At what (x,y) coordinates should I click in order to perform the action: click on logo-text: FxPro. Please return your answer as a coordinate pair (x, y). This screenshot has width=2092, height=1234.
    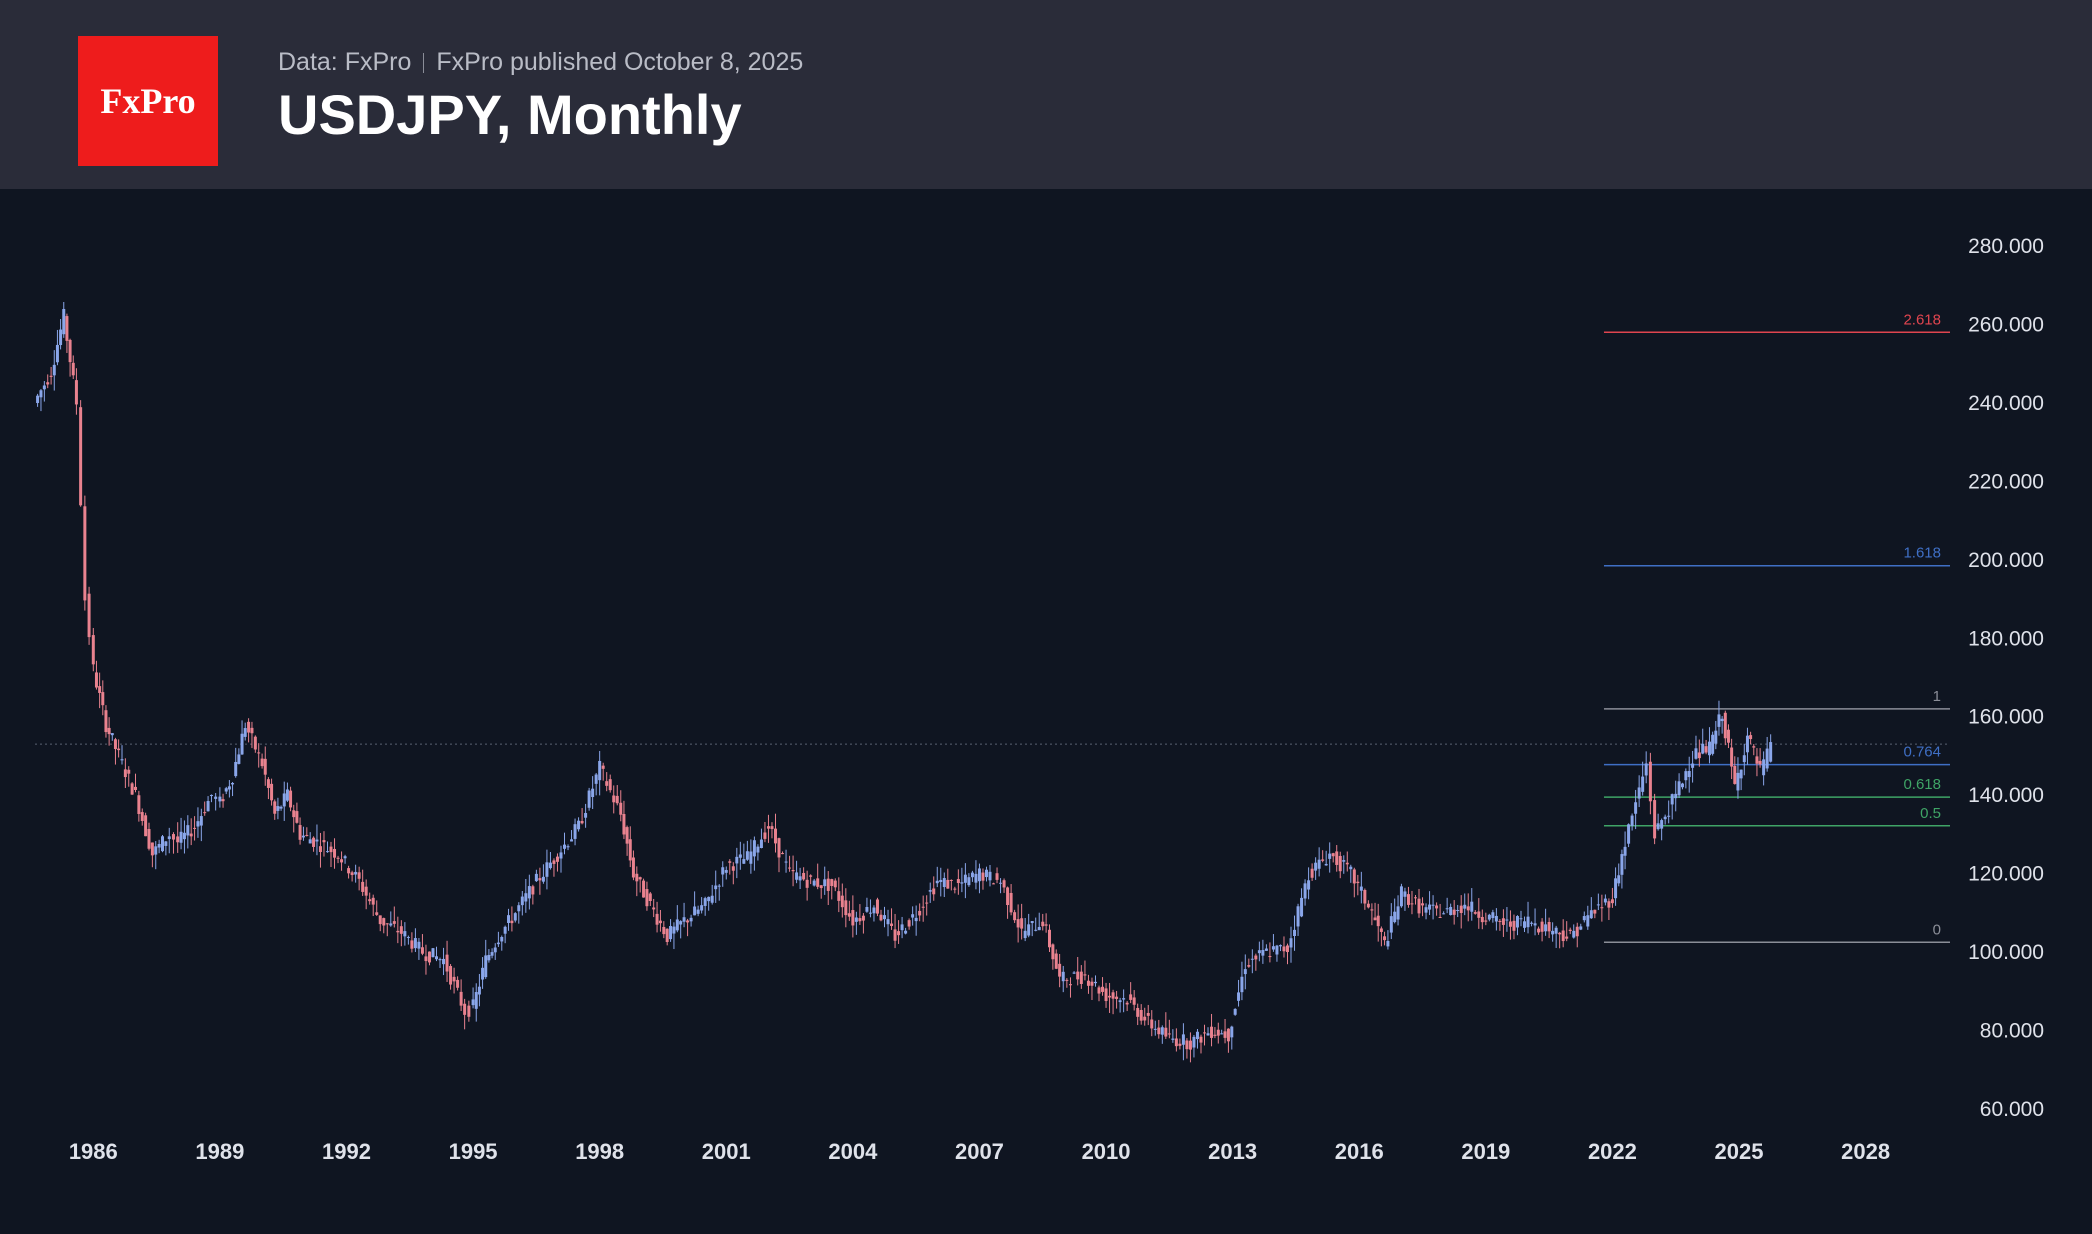
    Looking at the image, I should click on (148, 101).